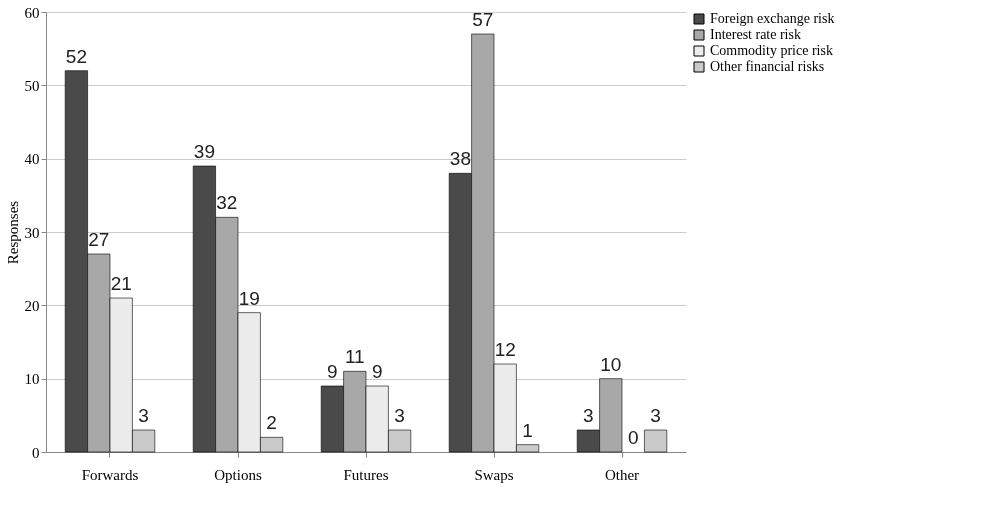 The height and width of the screenshot is (526, 1005). What do you see at coordinates (505, 349) in the screenshot?
I see `data-label: 12` at bounding box center [505, 349].